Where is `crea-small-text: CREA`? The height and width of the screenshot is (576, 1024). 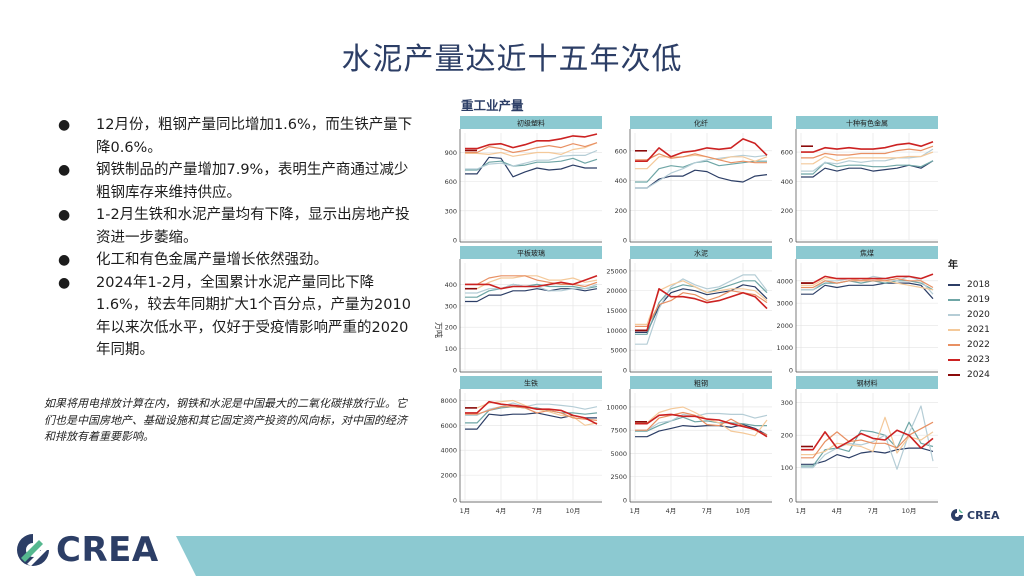 crea-small-text: CREA is located at coordinates (983, 515).